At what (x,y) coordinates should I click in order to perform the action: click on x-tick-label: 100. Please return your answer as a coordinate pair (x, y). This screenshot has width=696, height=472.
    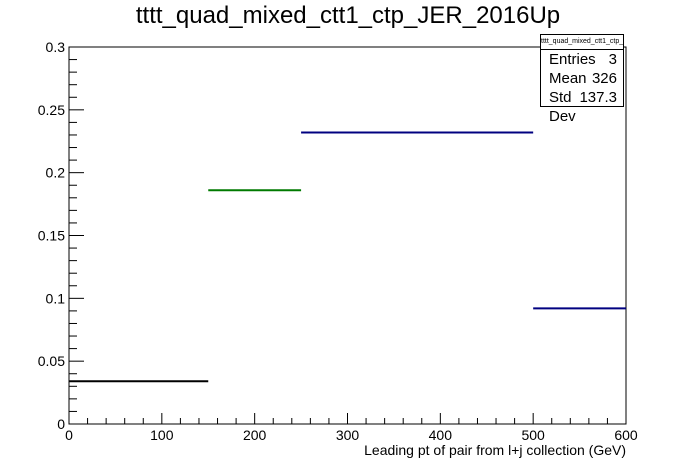
    Looking at the image, I should click on (162, 435).